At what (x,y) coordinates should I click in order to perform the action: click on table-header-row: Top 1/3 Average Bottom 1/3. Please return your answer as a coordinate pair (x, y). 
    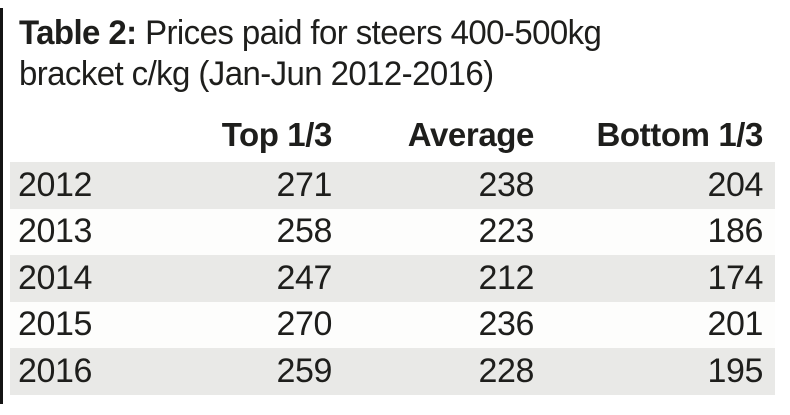
    Looking at the image, I should click on (392, 135).